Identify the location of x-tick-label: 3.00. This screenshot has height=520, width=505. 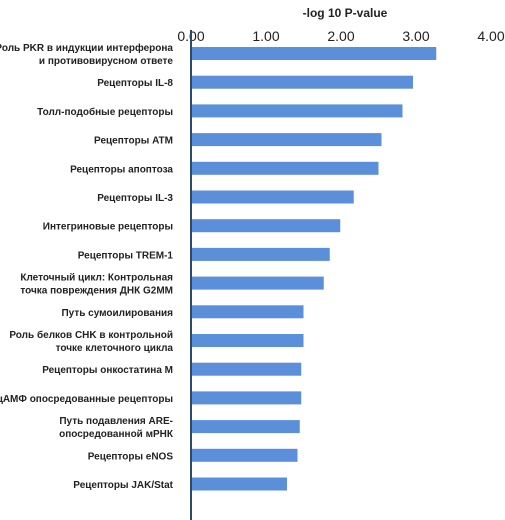
(415, 36).